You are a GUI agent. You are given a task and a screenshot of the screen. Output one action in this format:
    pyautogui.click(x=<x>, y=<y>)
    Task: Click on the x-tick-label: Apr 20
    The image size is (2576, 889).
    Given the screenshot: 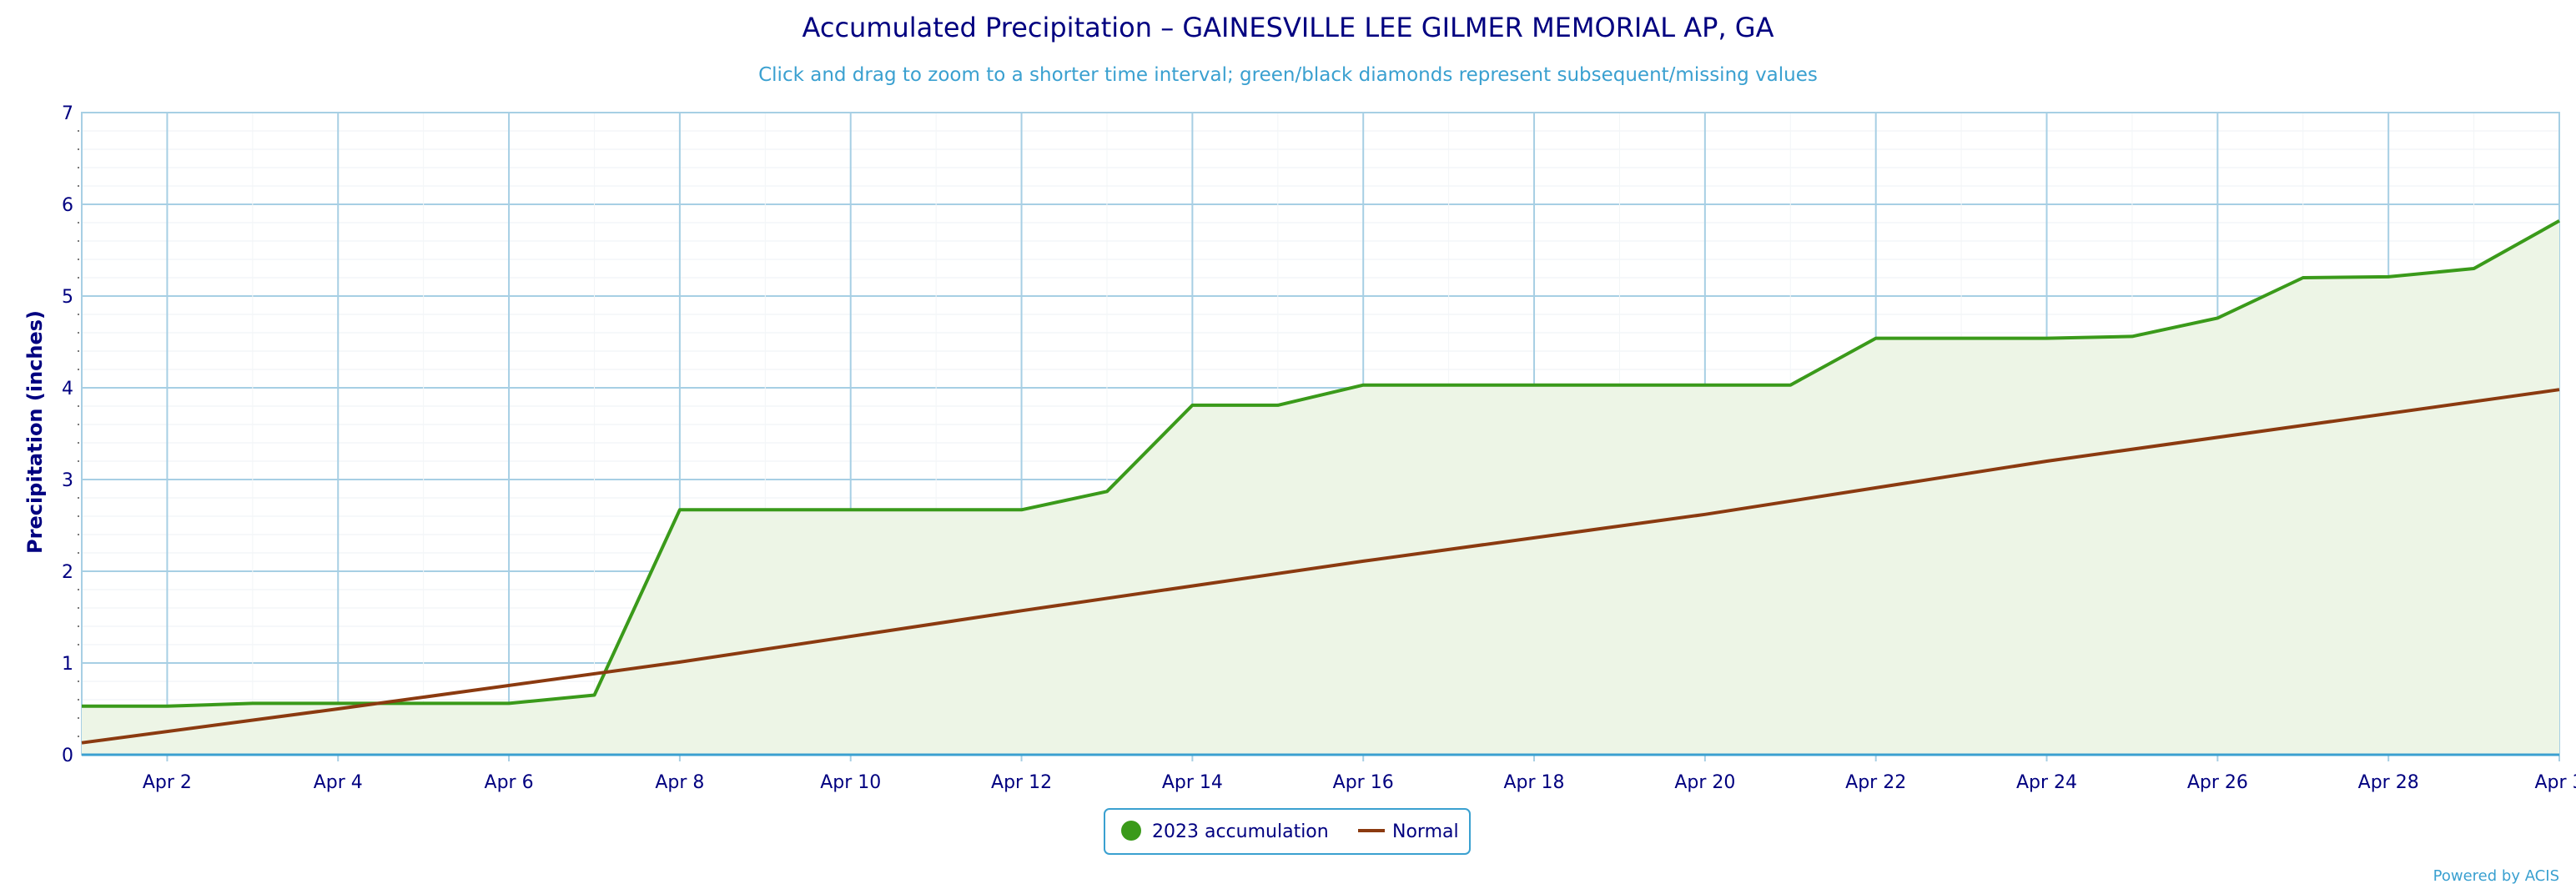 What is the action you would take?
    pyautogui.click(x=1704, y=782)
    